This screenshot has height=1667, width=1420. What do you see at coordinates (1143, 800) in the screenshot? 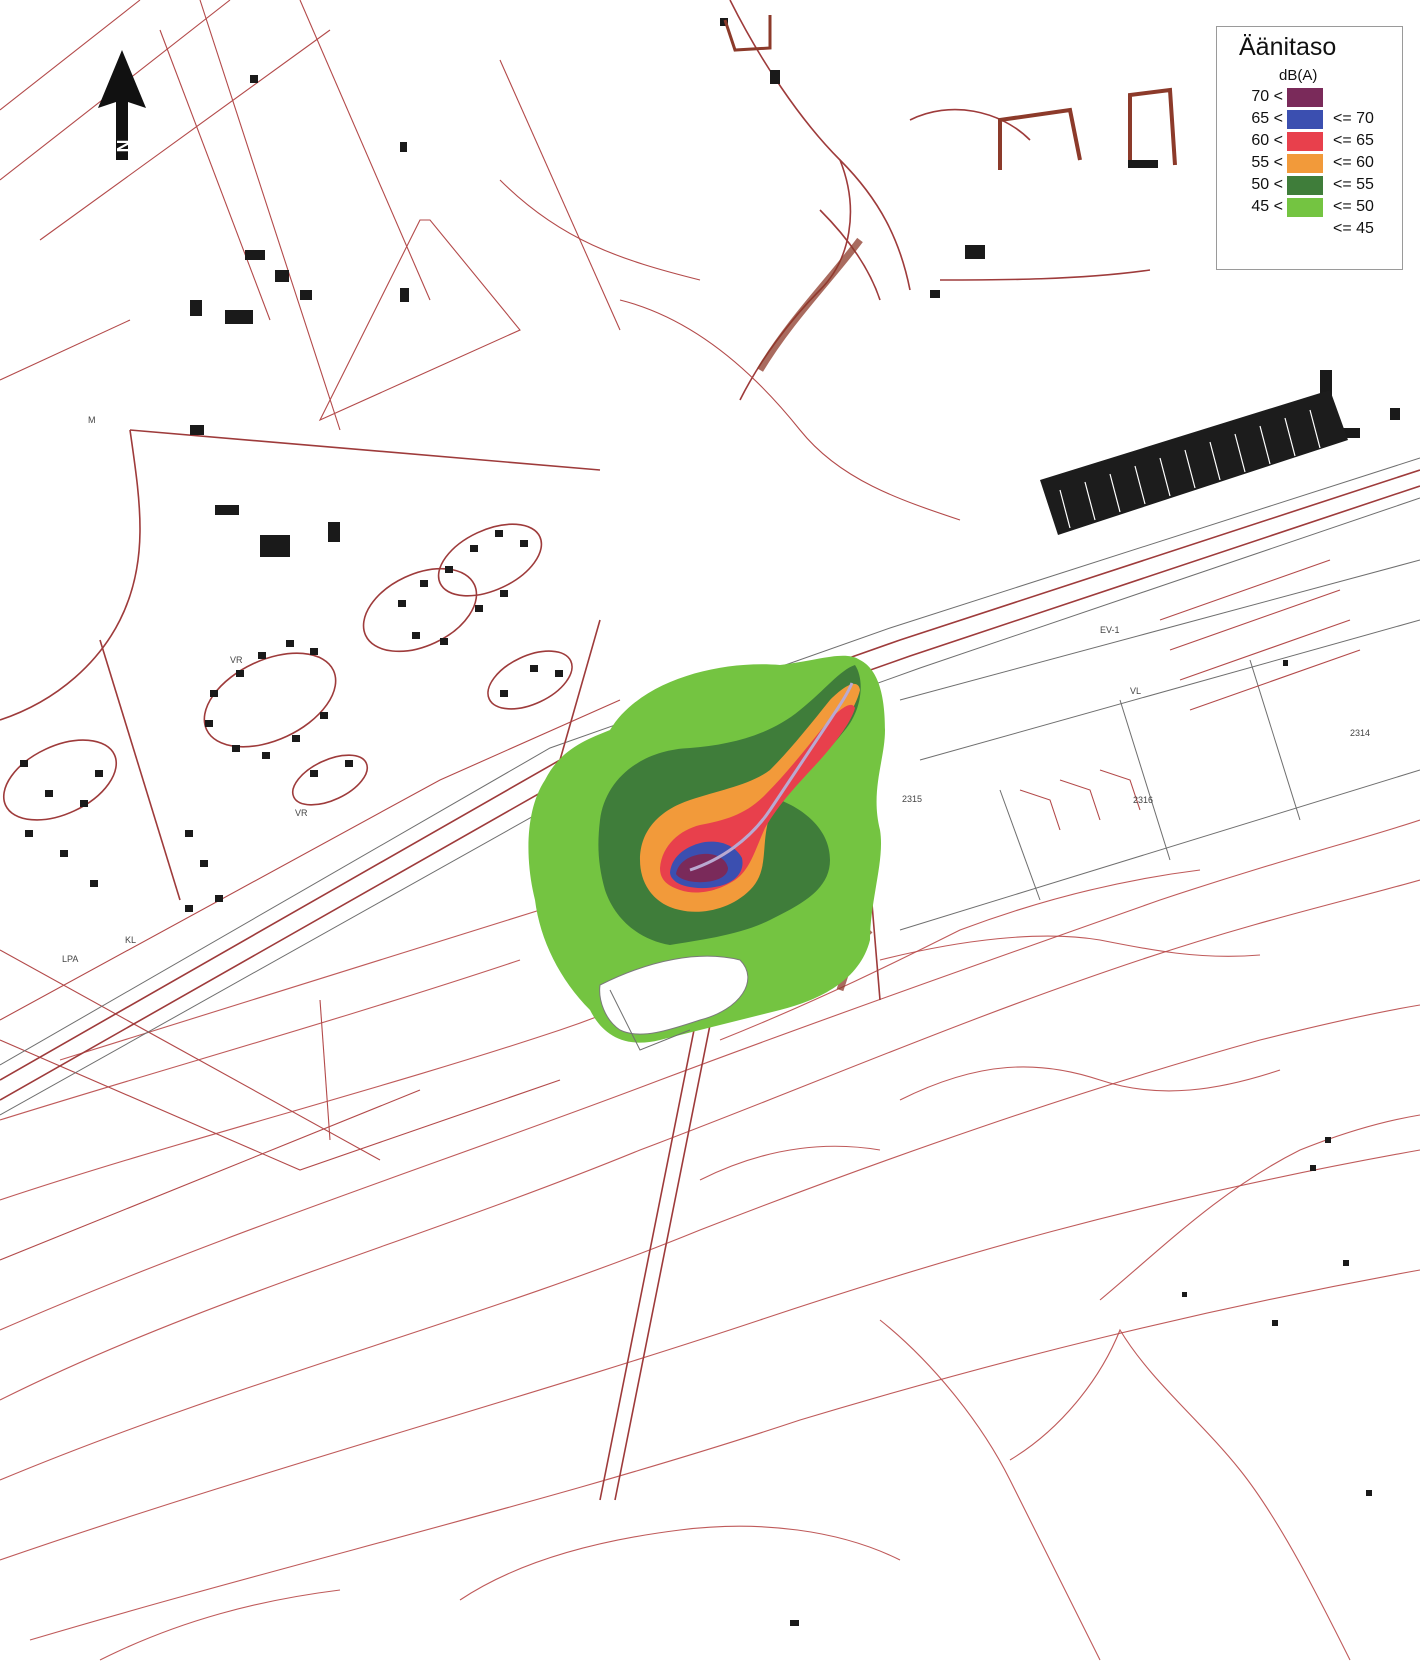
I see `map-label-2316: 2316` at bounding box center [1143, 800].